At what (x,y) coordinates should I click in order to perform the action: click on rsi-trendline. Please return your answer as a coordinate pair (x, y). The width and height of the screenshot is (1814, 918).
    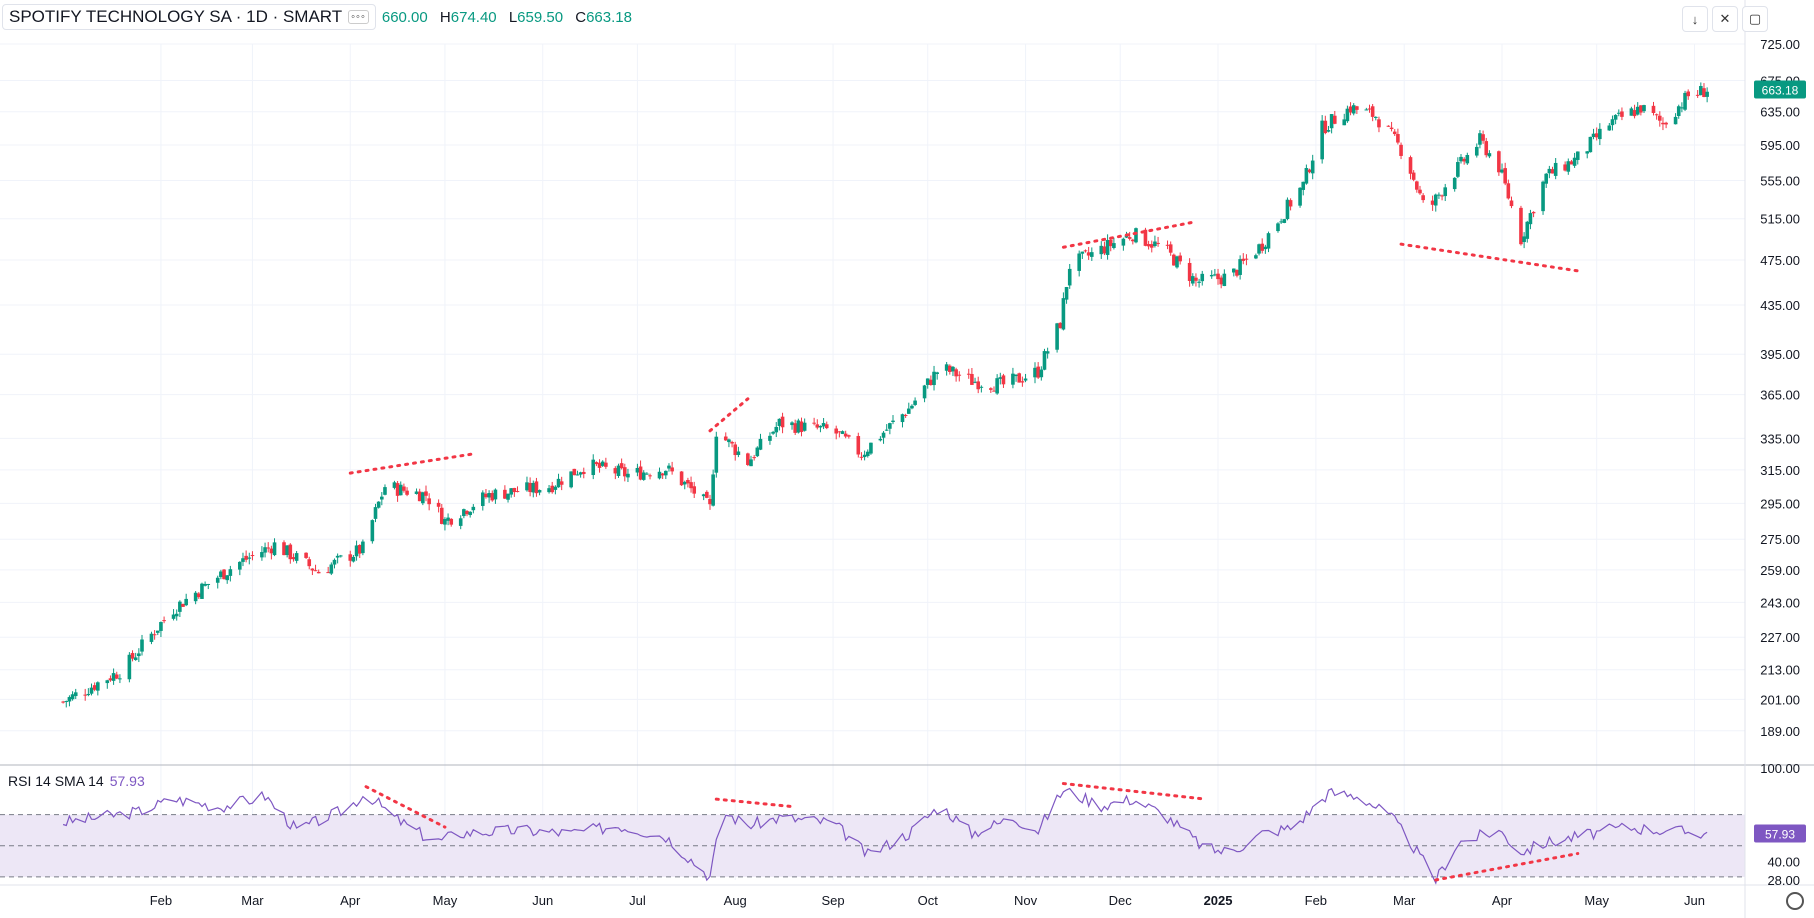
    Looking at the image, I should click on (755, 803).